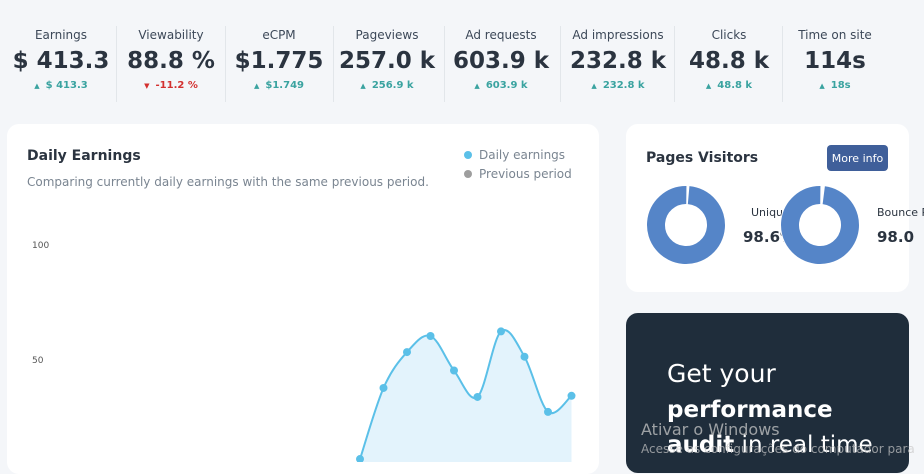  I want to click on stat: Earnings $ 413.3 ▲ $ 413.3, so click(61, 51).